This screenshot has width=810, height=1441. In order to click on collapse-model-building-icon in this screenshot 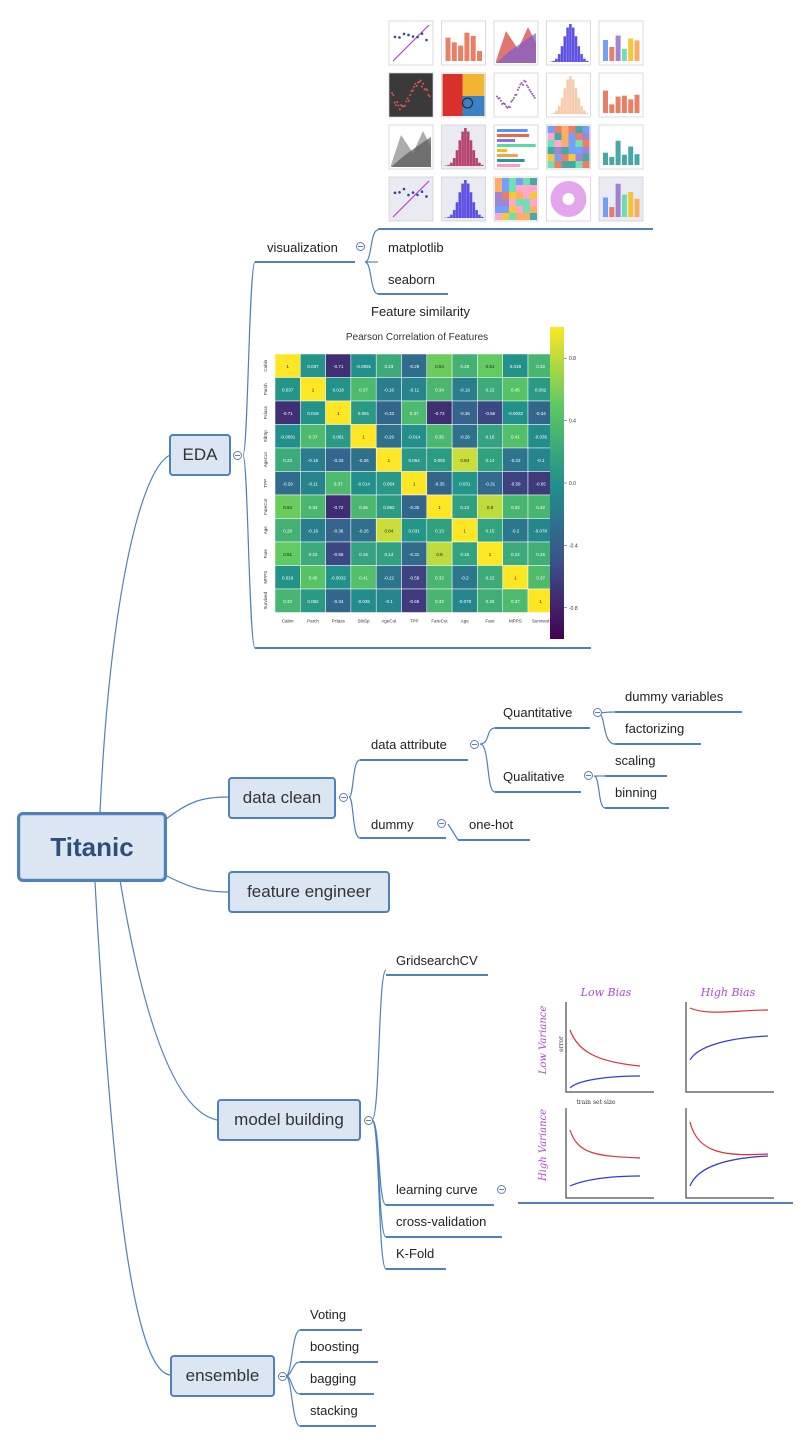, I will do `click(368, 1120)`.